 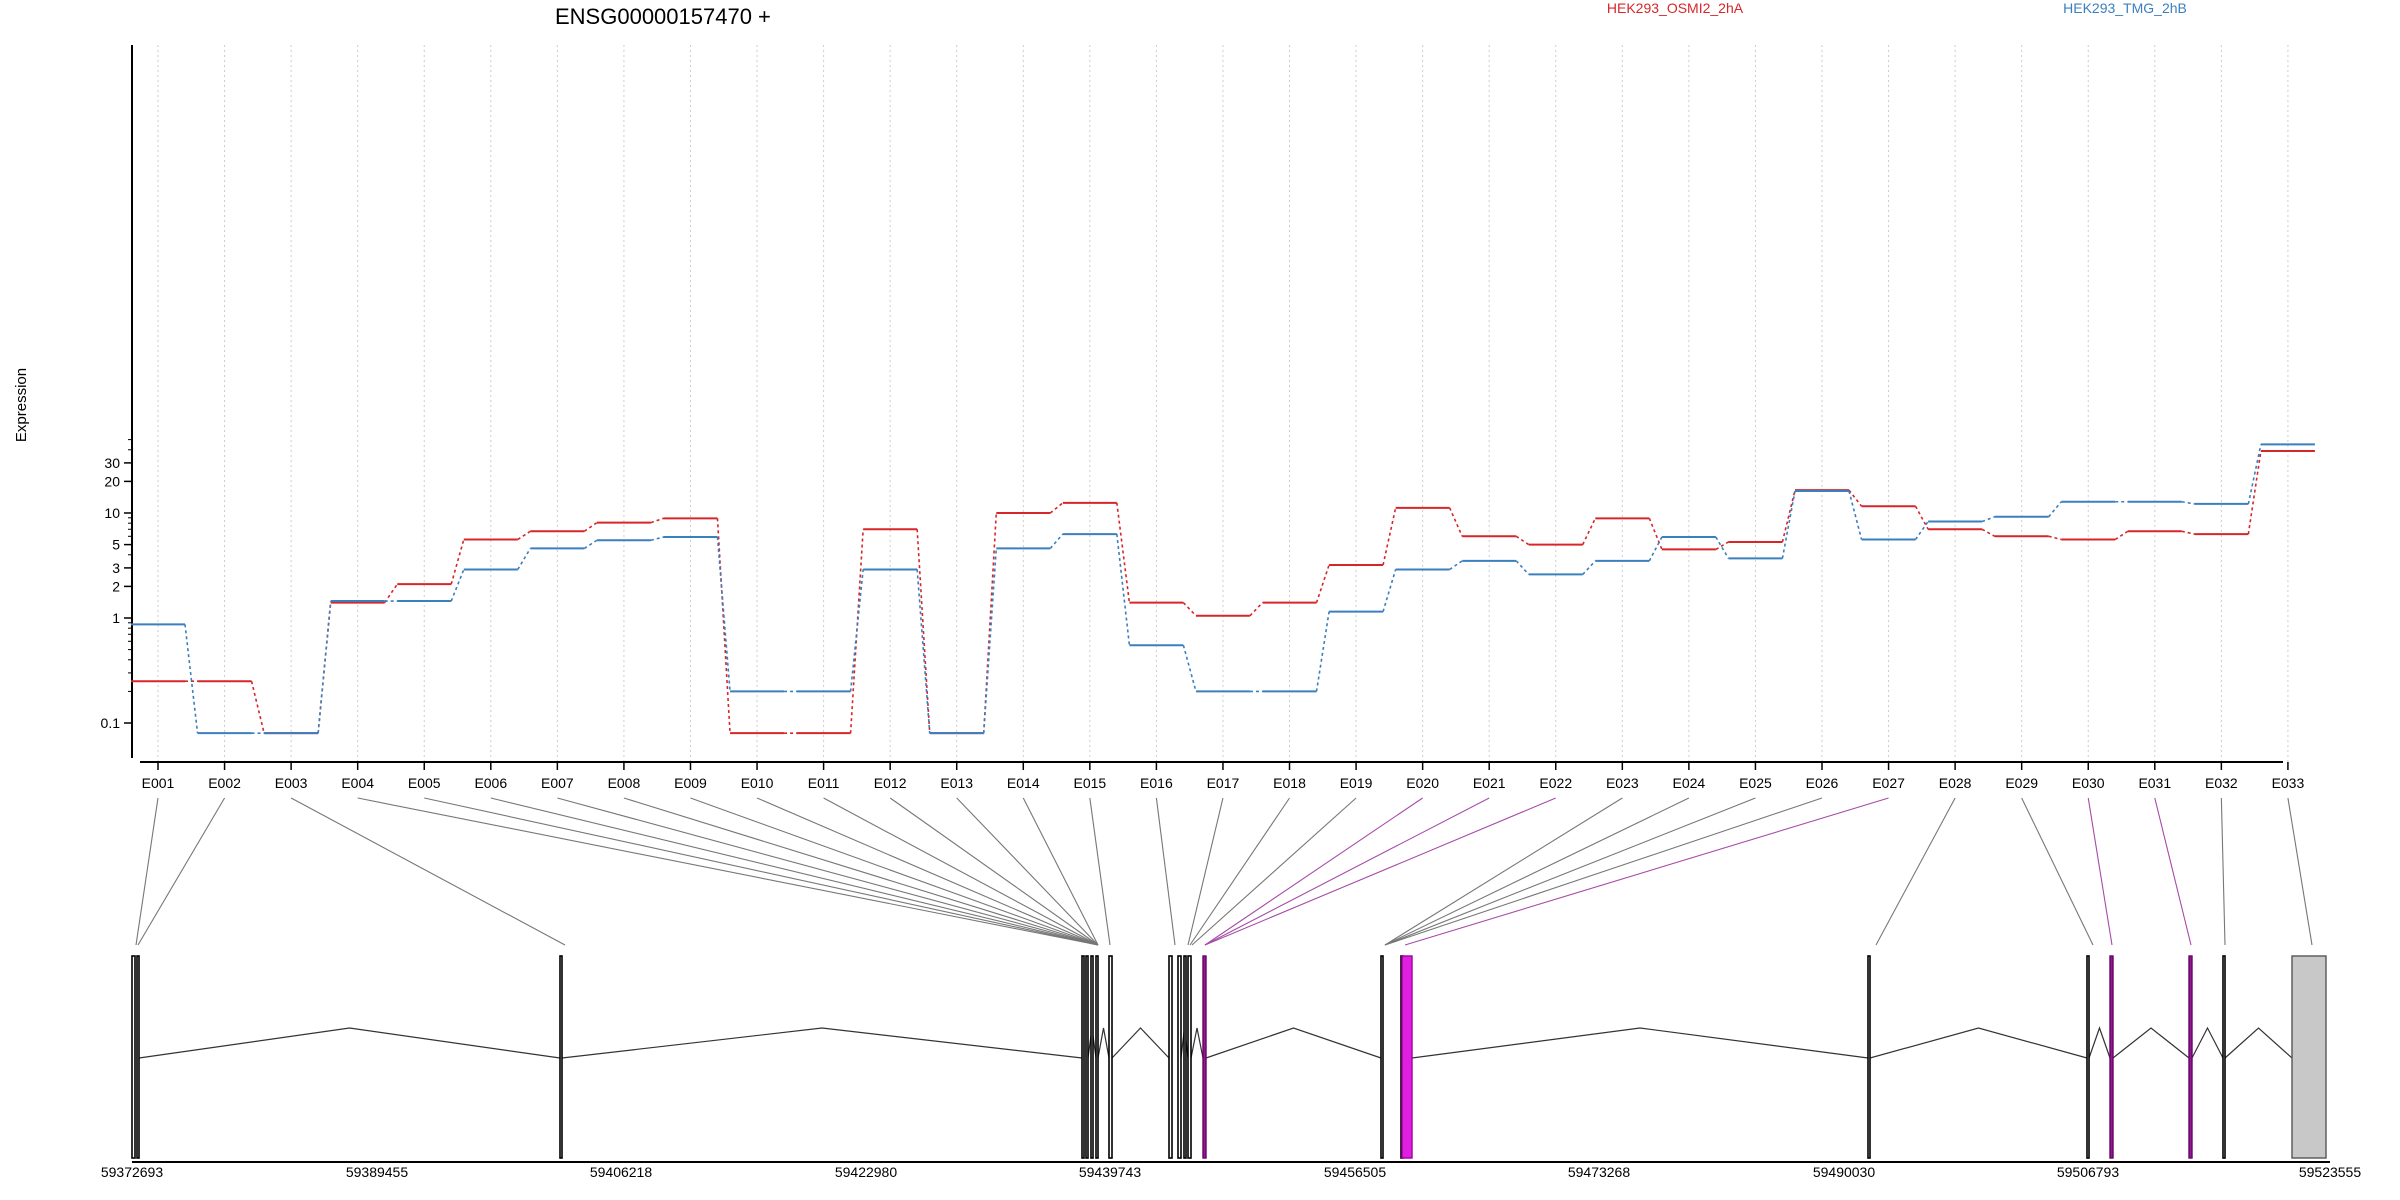 What do you see at coordinates (1422, 783) in the screenshot?
I see `x-tick-label-E020: E020` at bounding box center [1422, 783].